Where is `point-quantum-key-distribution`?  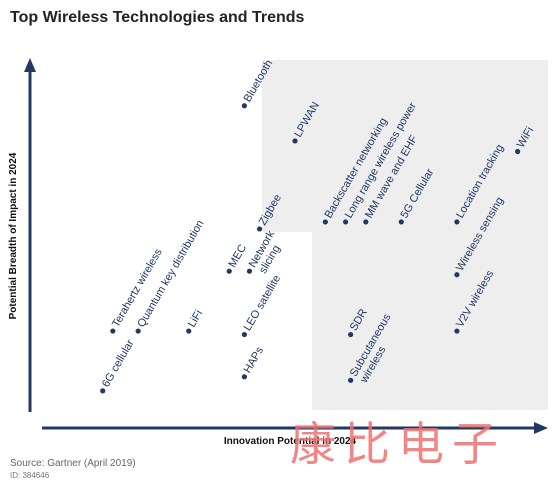
point-quantum-key-distribution is located at coordinates (138, 331).